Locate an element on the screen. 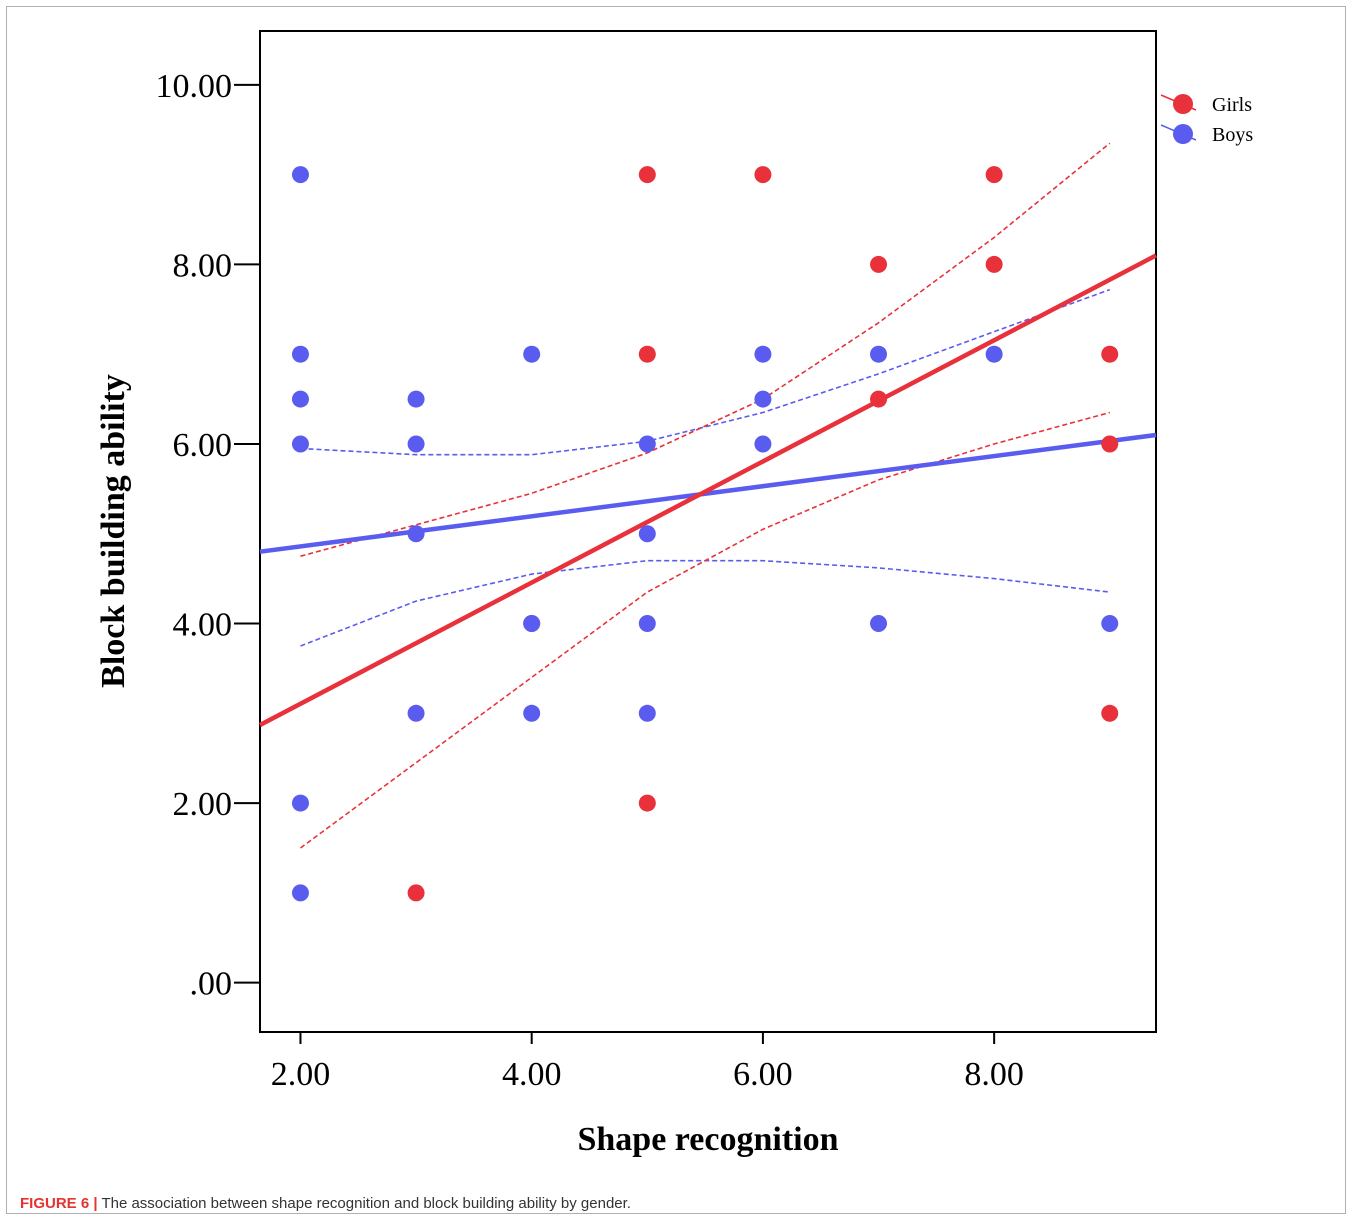 The image size is (1358, 1225). y-tick-label: 10.00 is located at coordinates (194, 86).